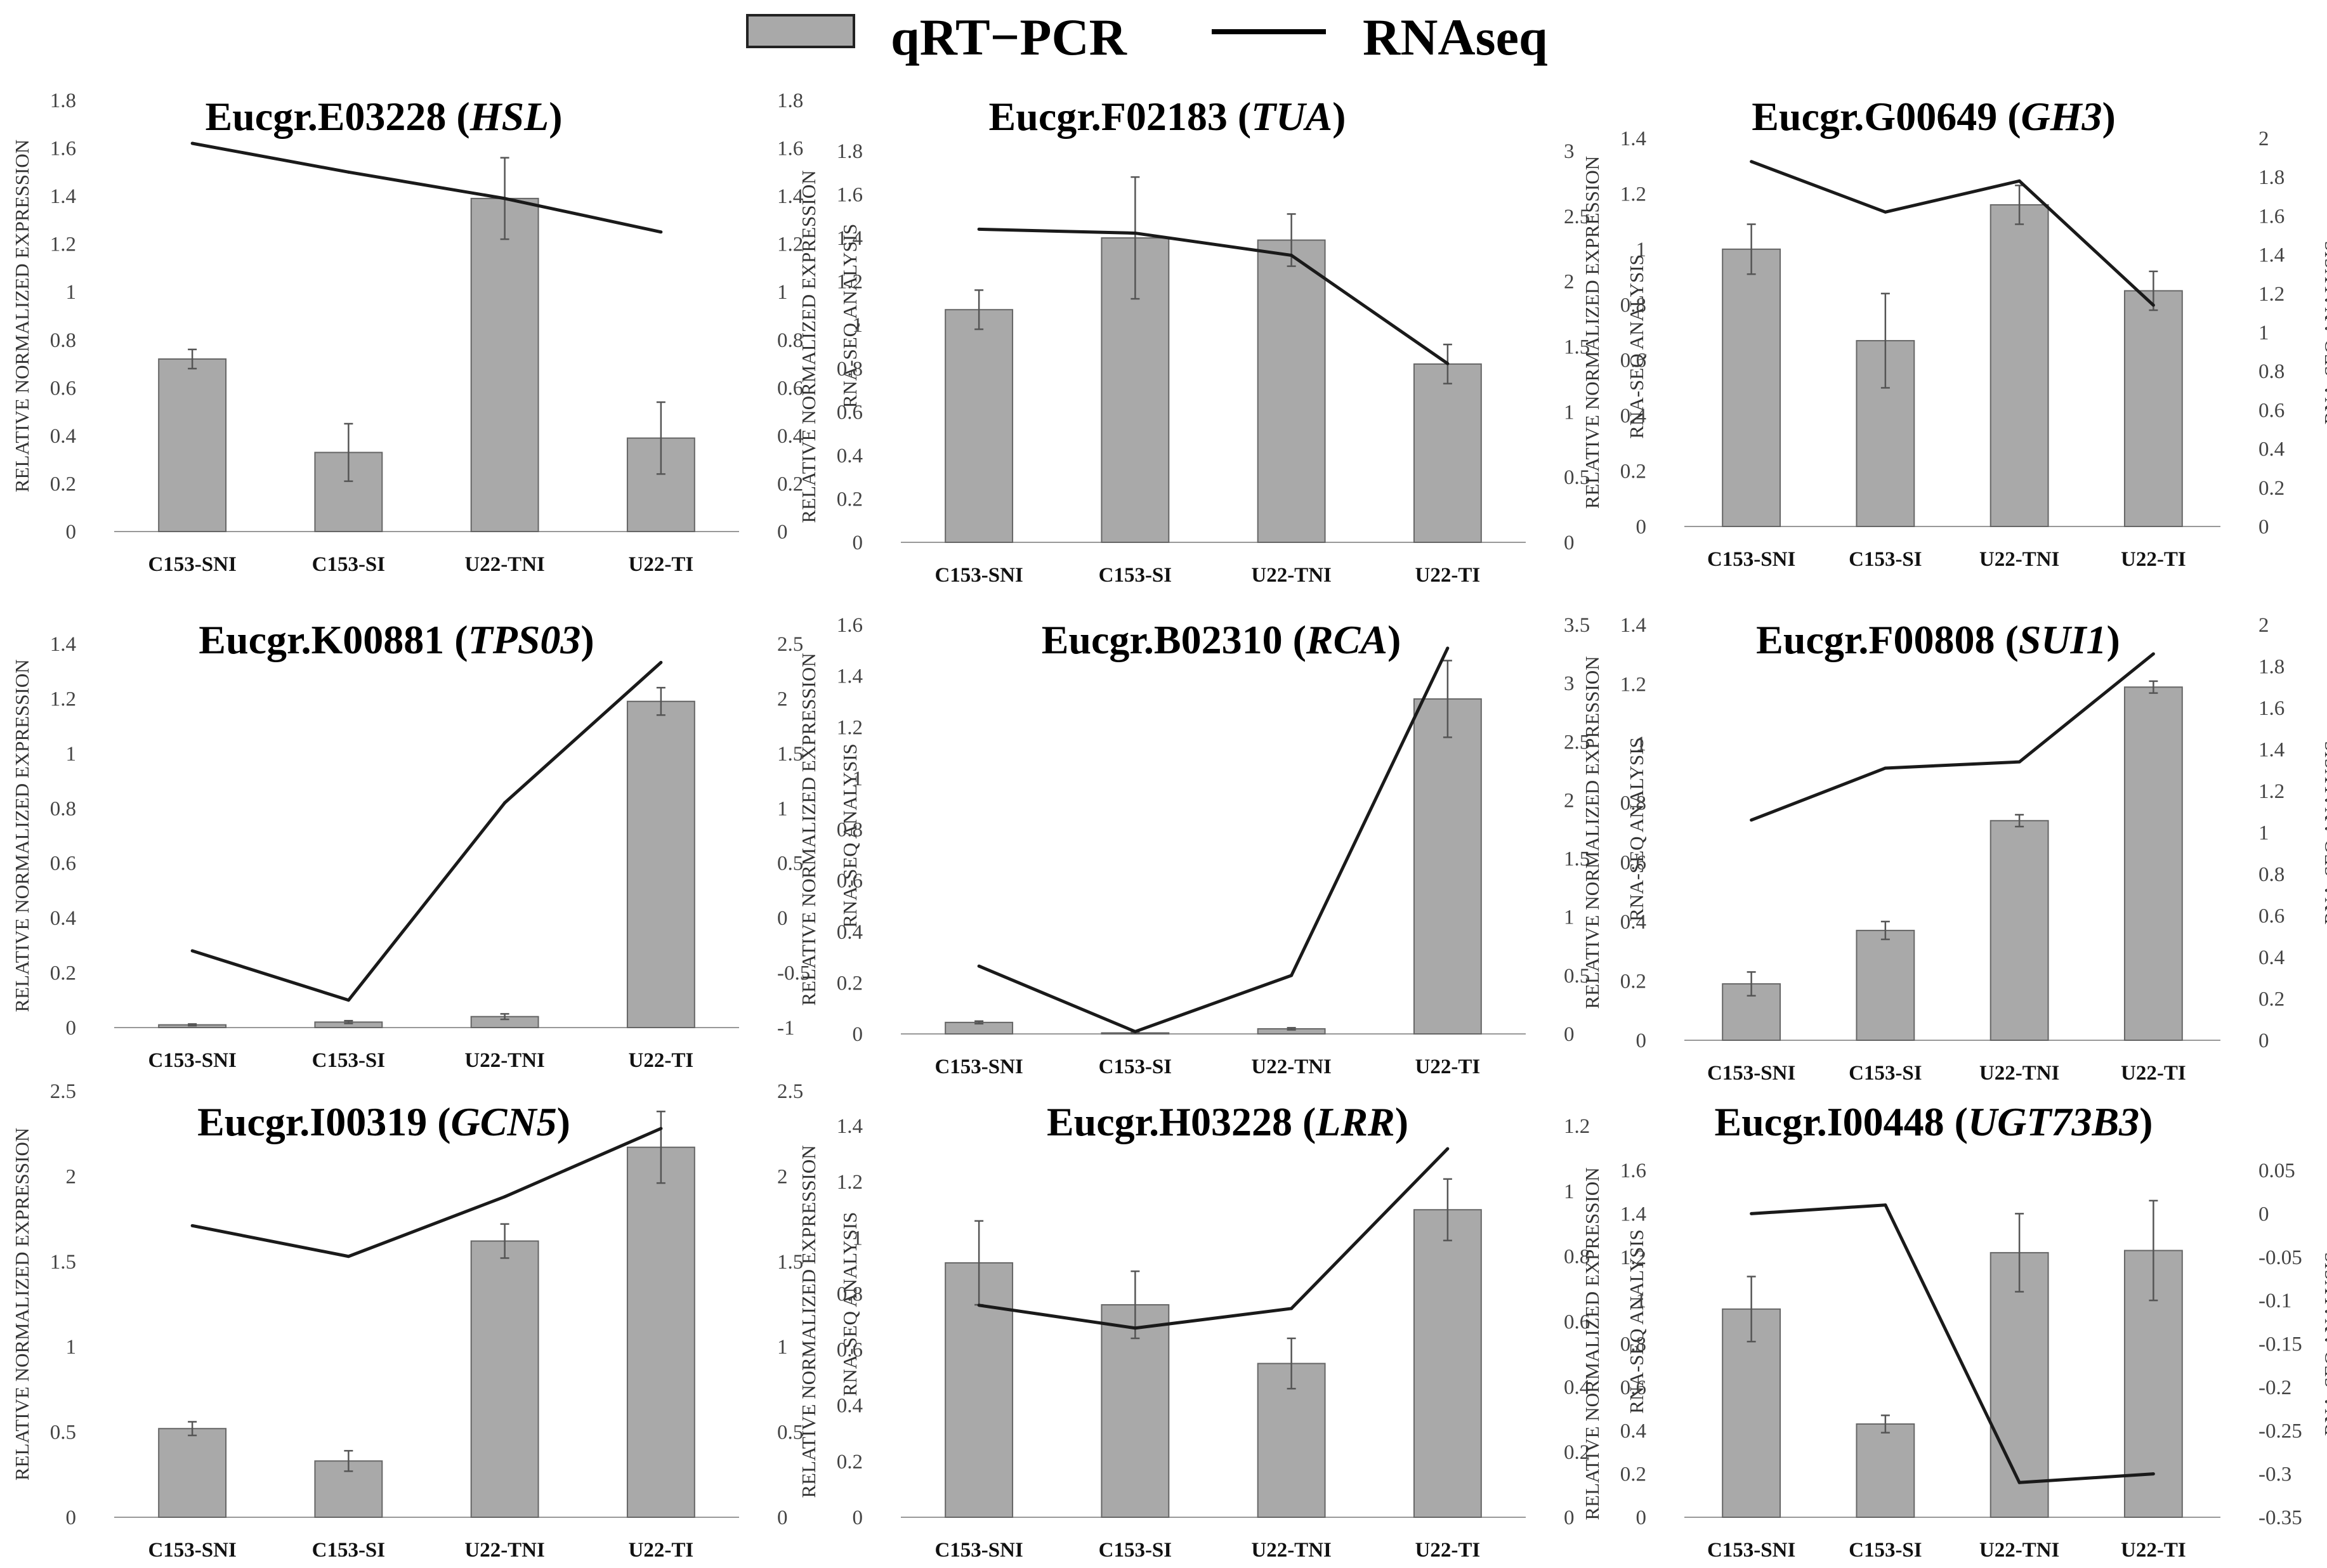 This screenshot has width=2327, height=1568. I want to click on y2-tick-label: 0.4, so click(2271, 957).